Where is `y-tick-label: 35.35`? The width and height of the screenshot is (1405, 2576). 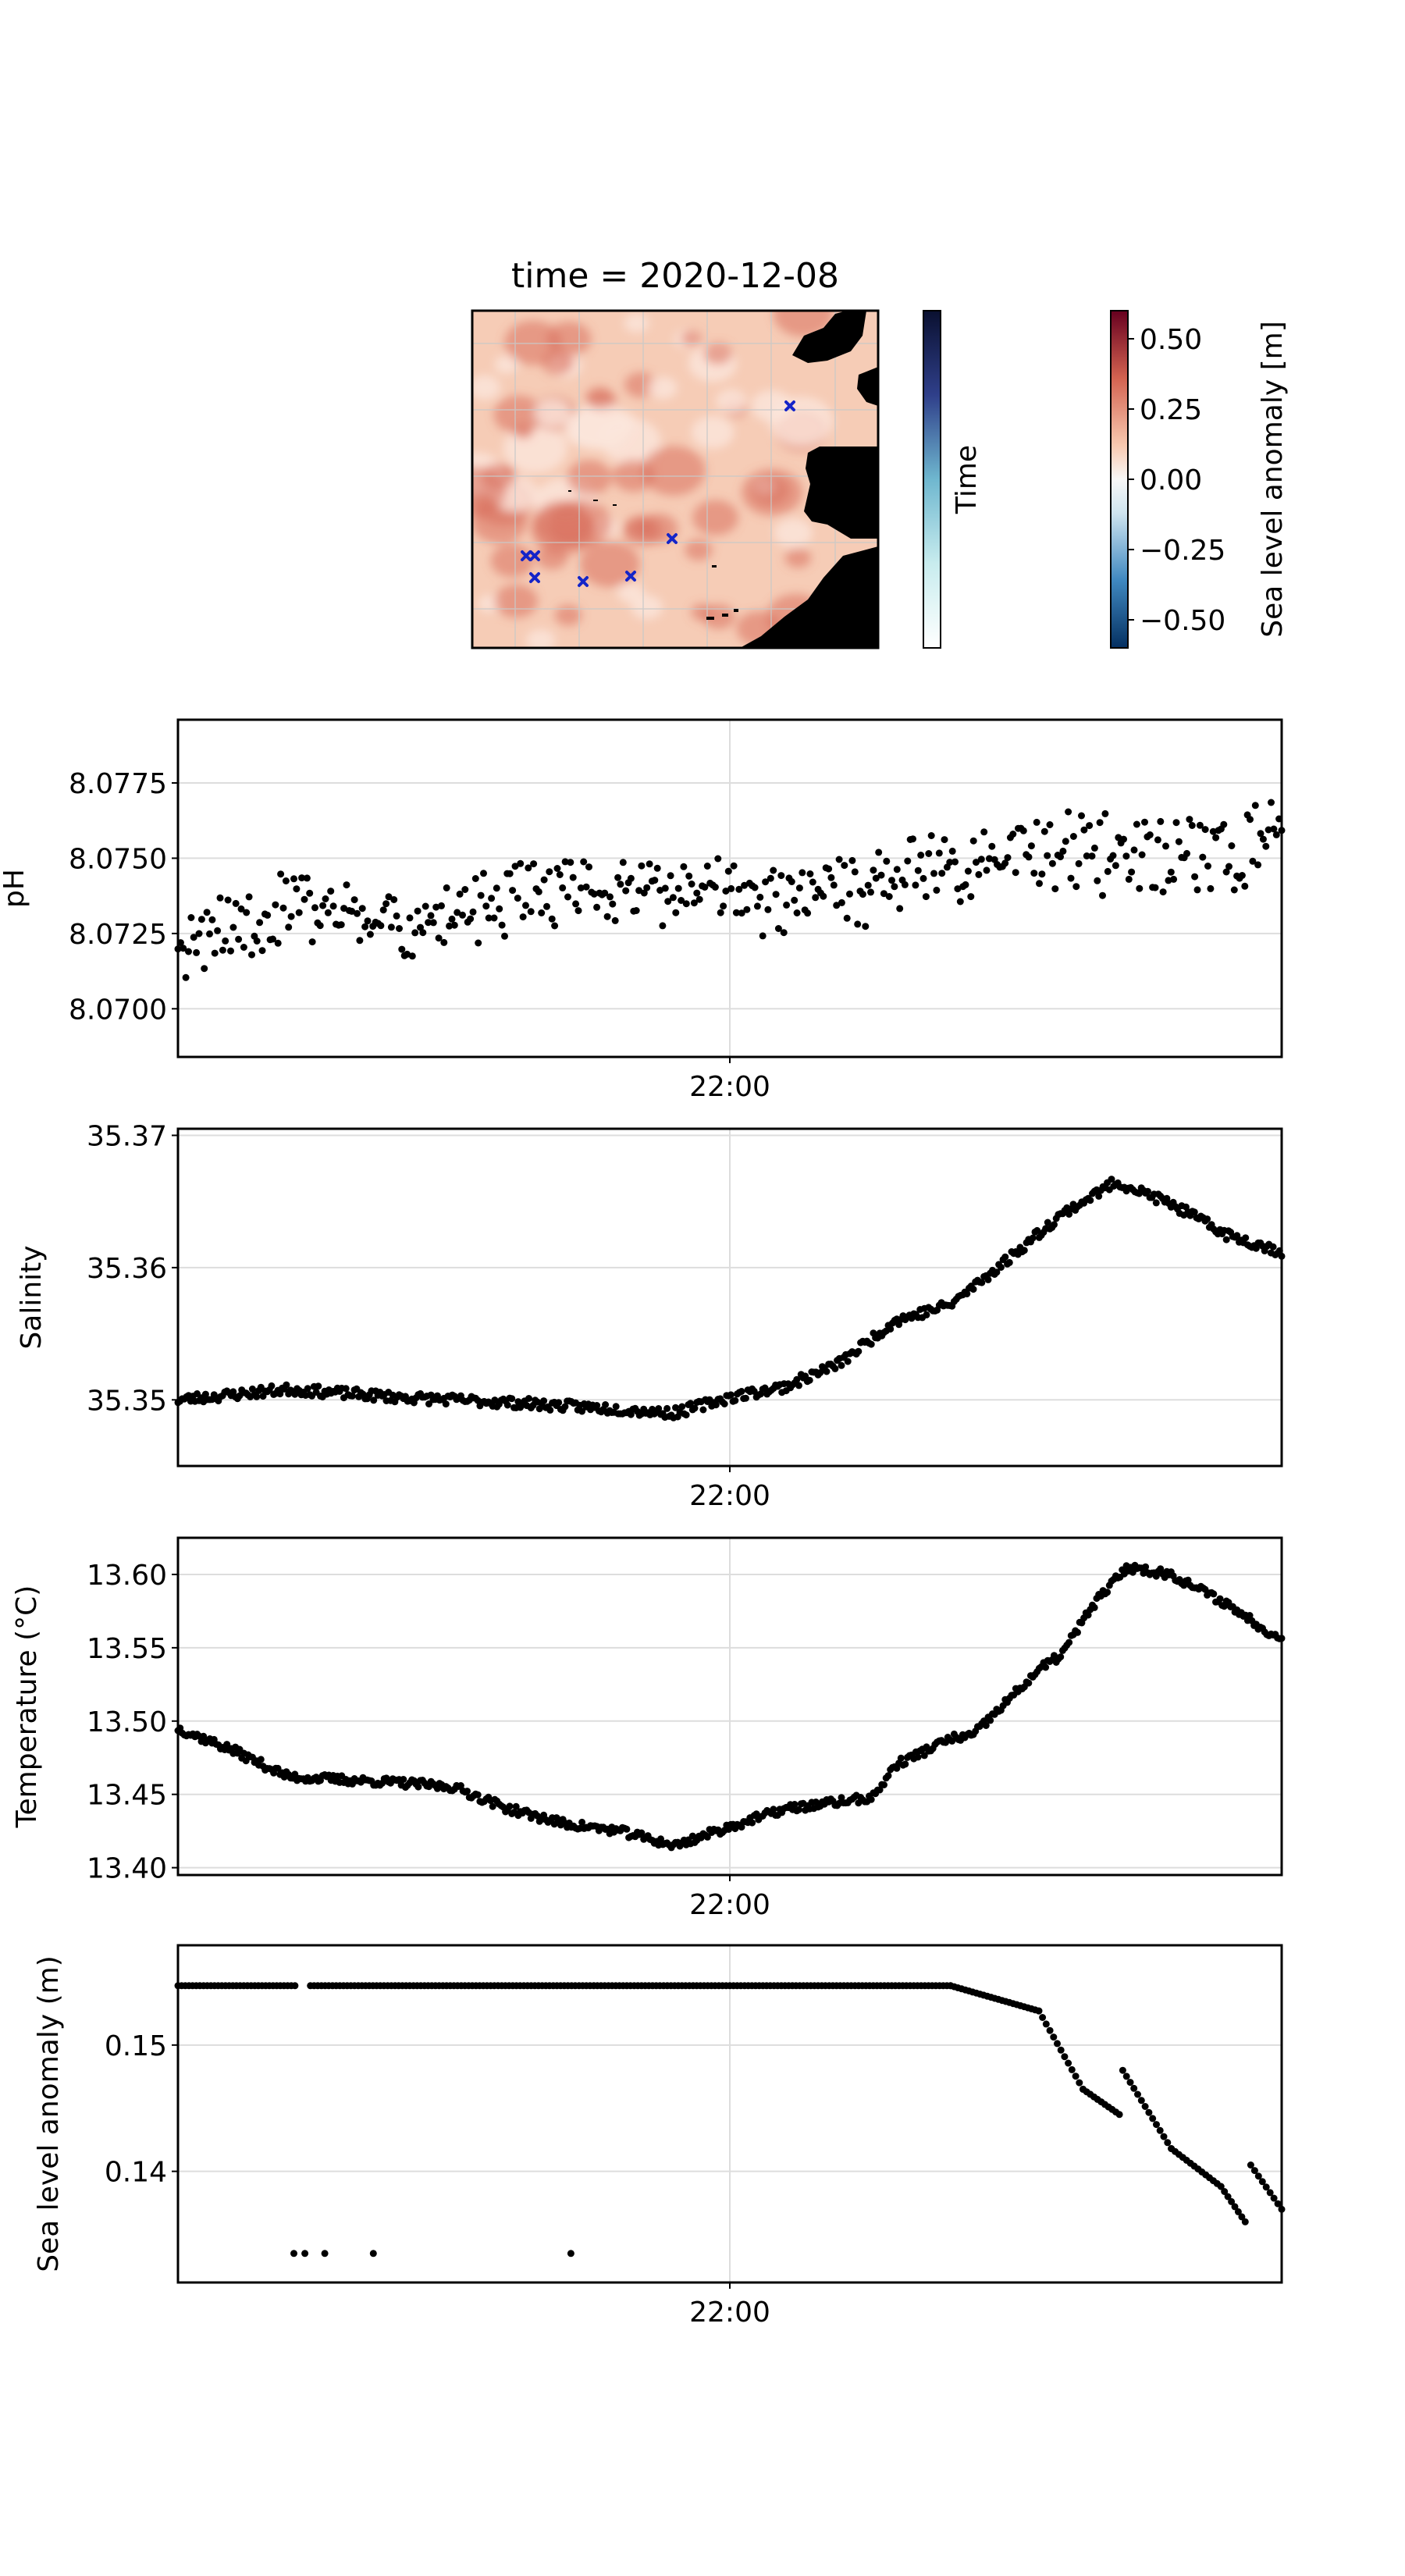 y-tick-label: 35.35 is located at coordinates (127, 1401).